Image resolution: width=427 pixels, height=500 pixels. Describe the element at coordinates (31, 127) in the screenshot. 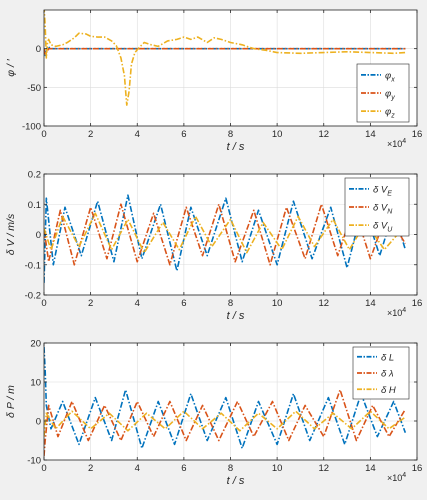

I see `y-tick-label: -100` at that location.